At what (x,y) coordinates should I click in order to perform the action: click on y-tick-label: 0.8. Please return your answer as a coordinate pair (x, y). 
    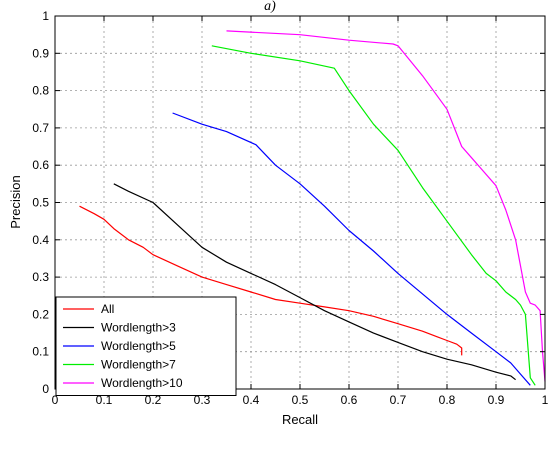
    Looking at the image, I should click on (40, 91).